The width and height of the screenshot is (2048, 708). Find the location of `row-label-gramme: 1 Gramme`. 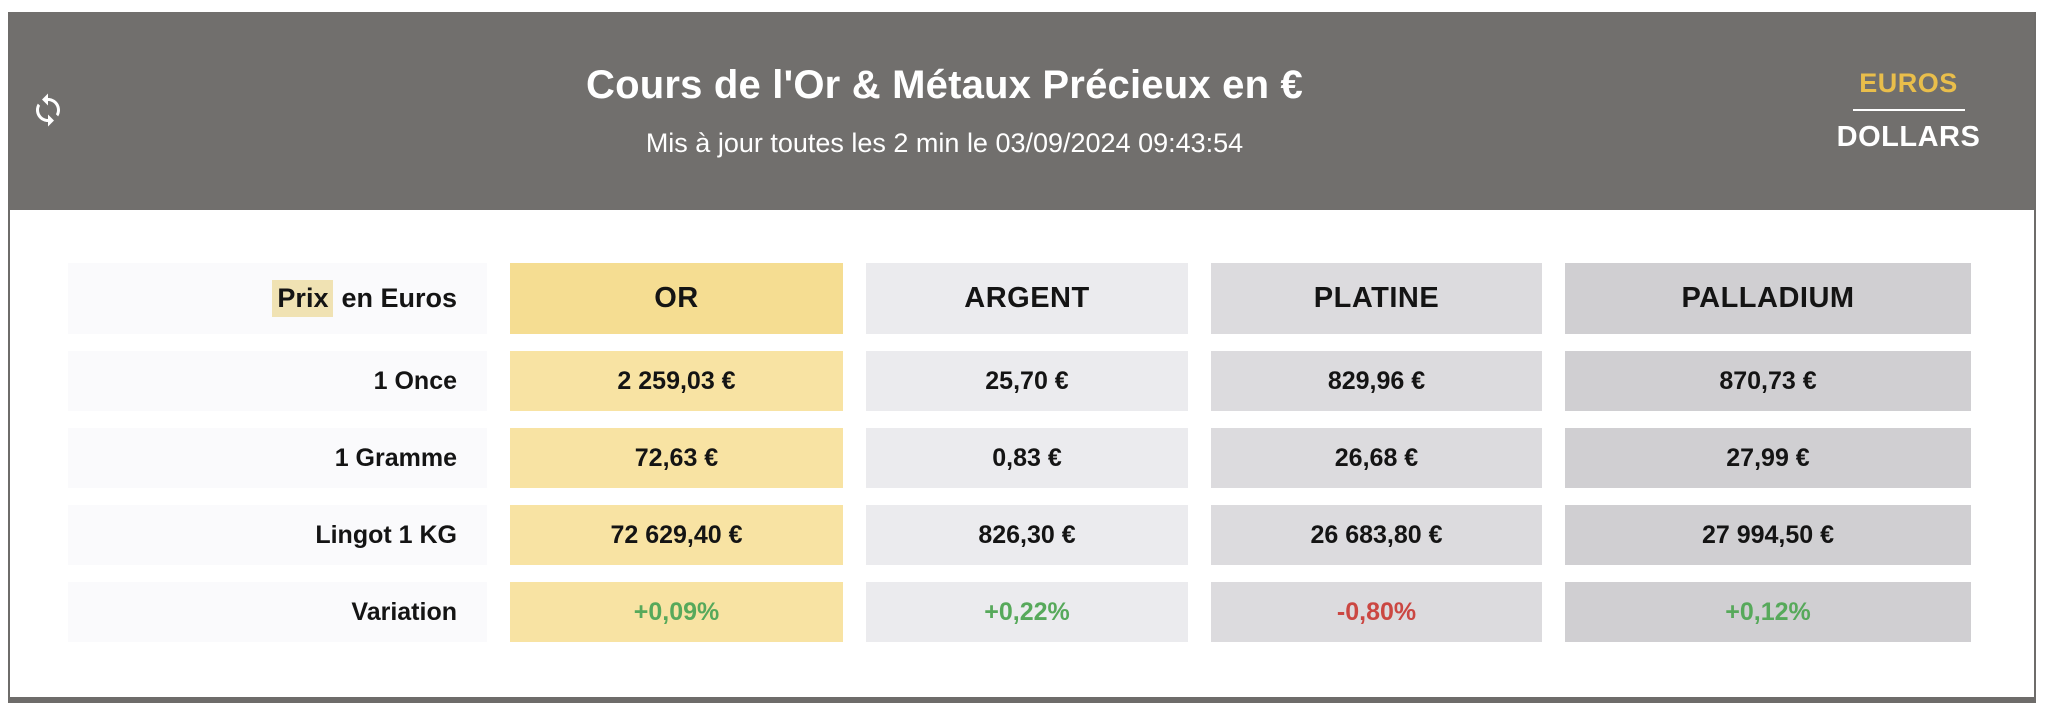

row-label-gramme: 1 Gramme is located at coordinates (277, 458).